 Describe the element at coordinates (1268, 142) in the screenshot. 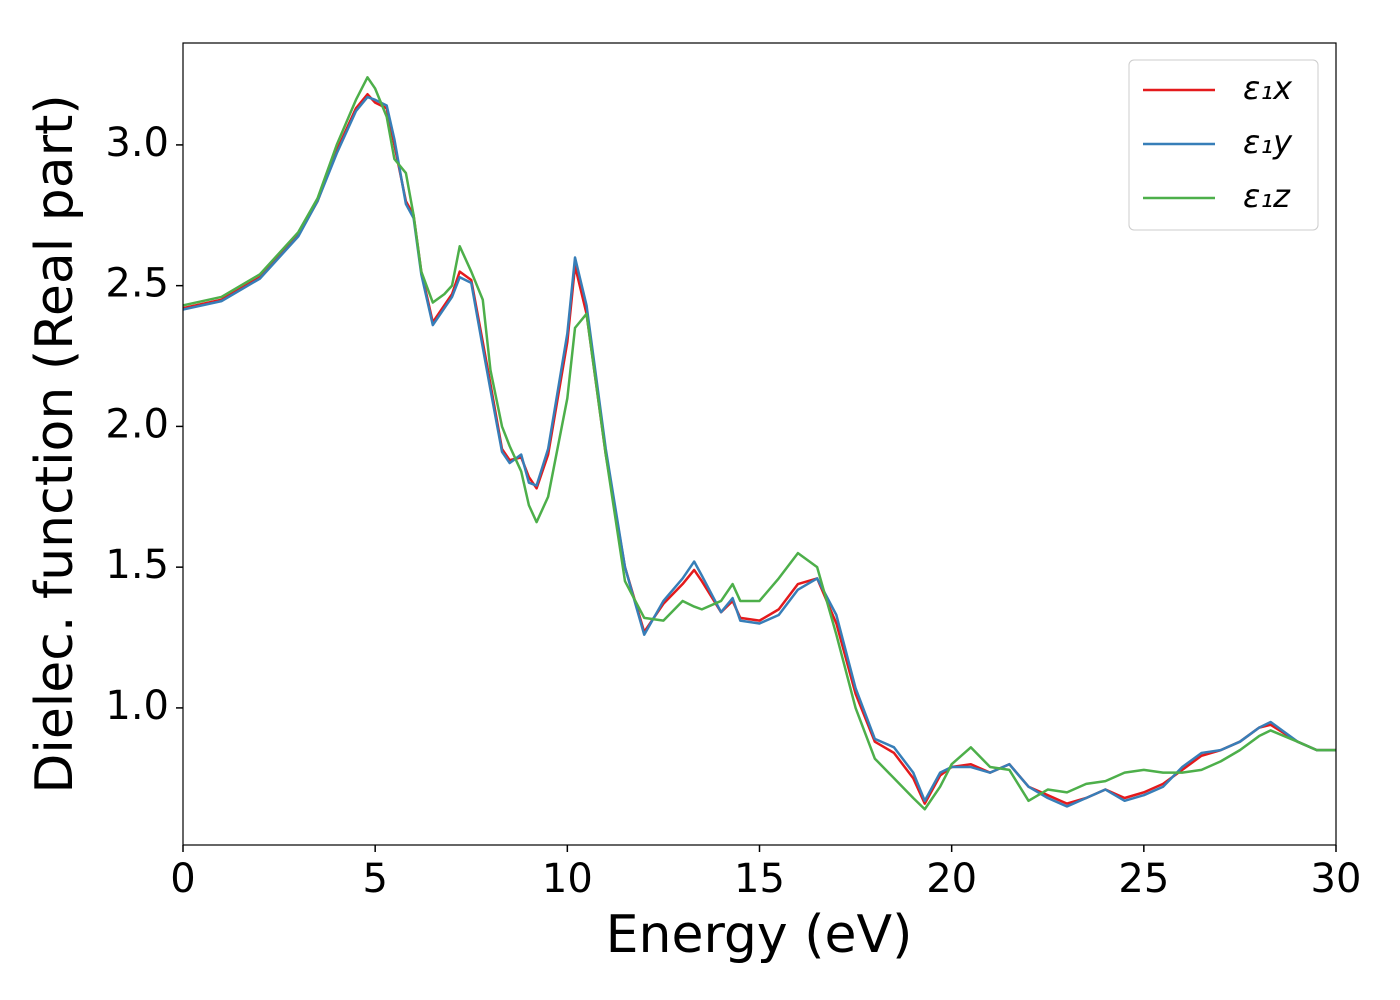

I see `legend-label: ε₁y` at that location.